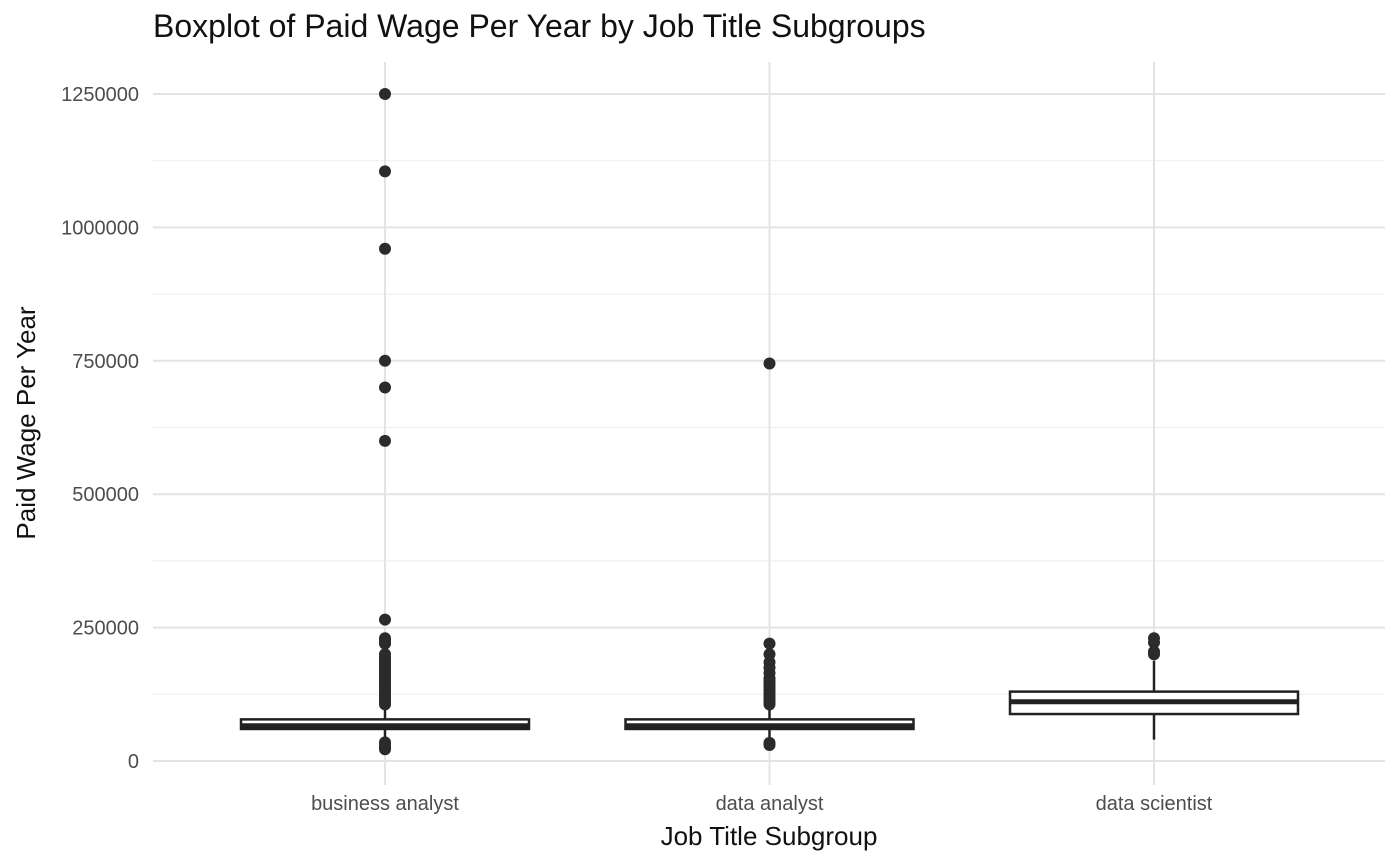  Describe the element at coordinates (105, 362) in the screenshot. I see `y-tick-label: 750000` at that location.